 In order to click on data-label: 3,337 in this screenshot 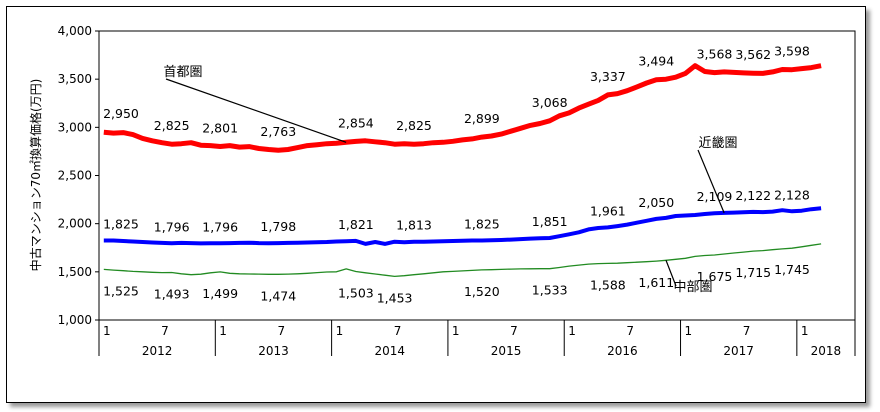, I will do `click(608, 76)`.